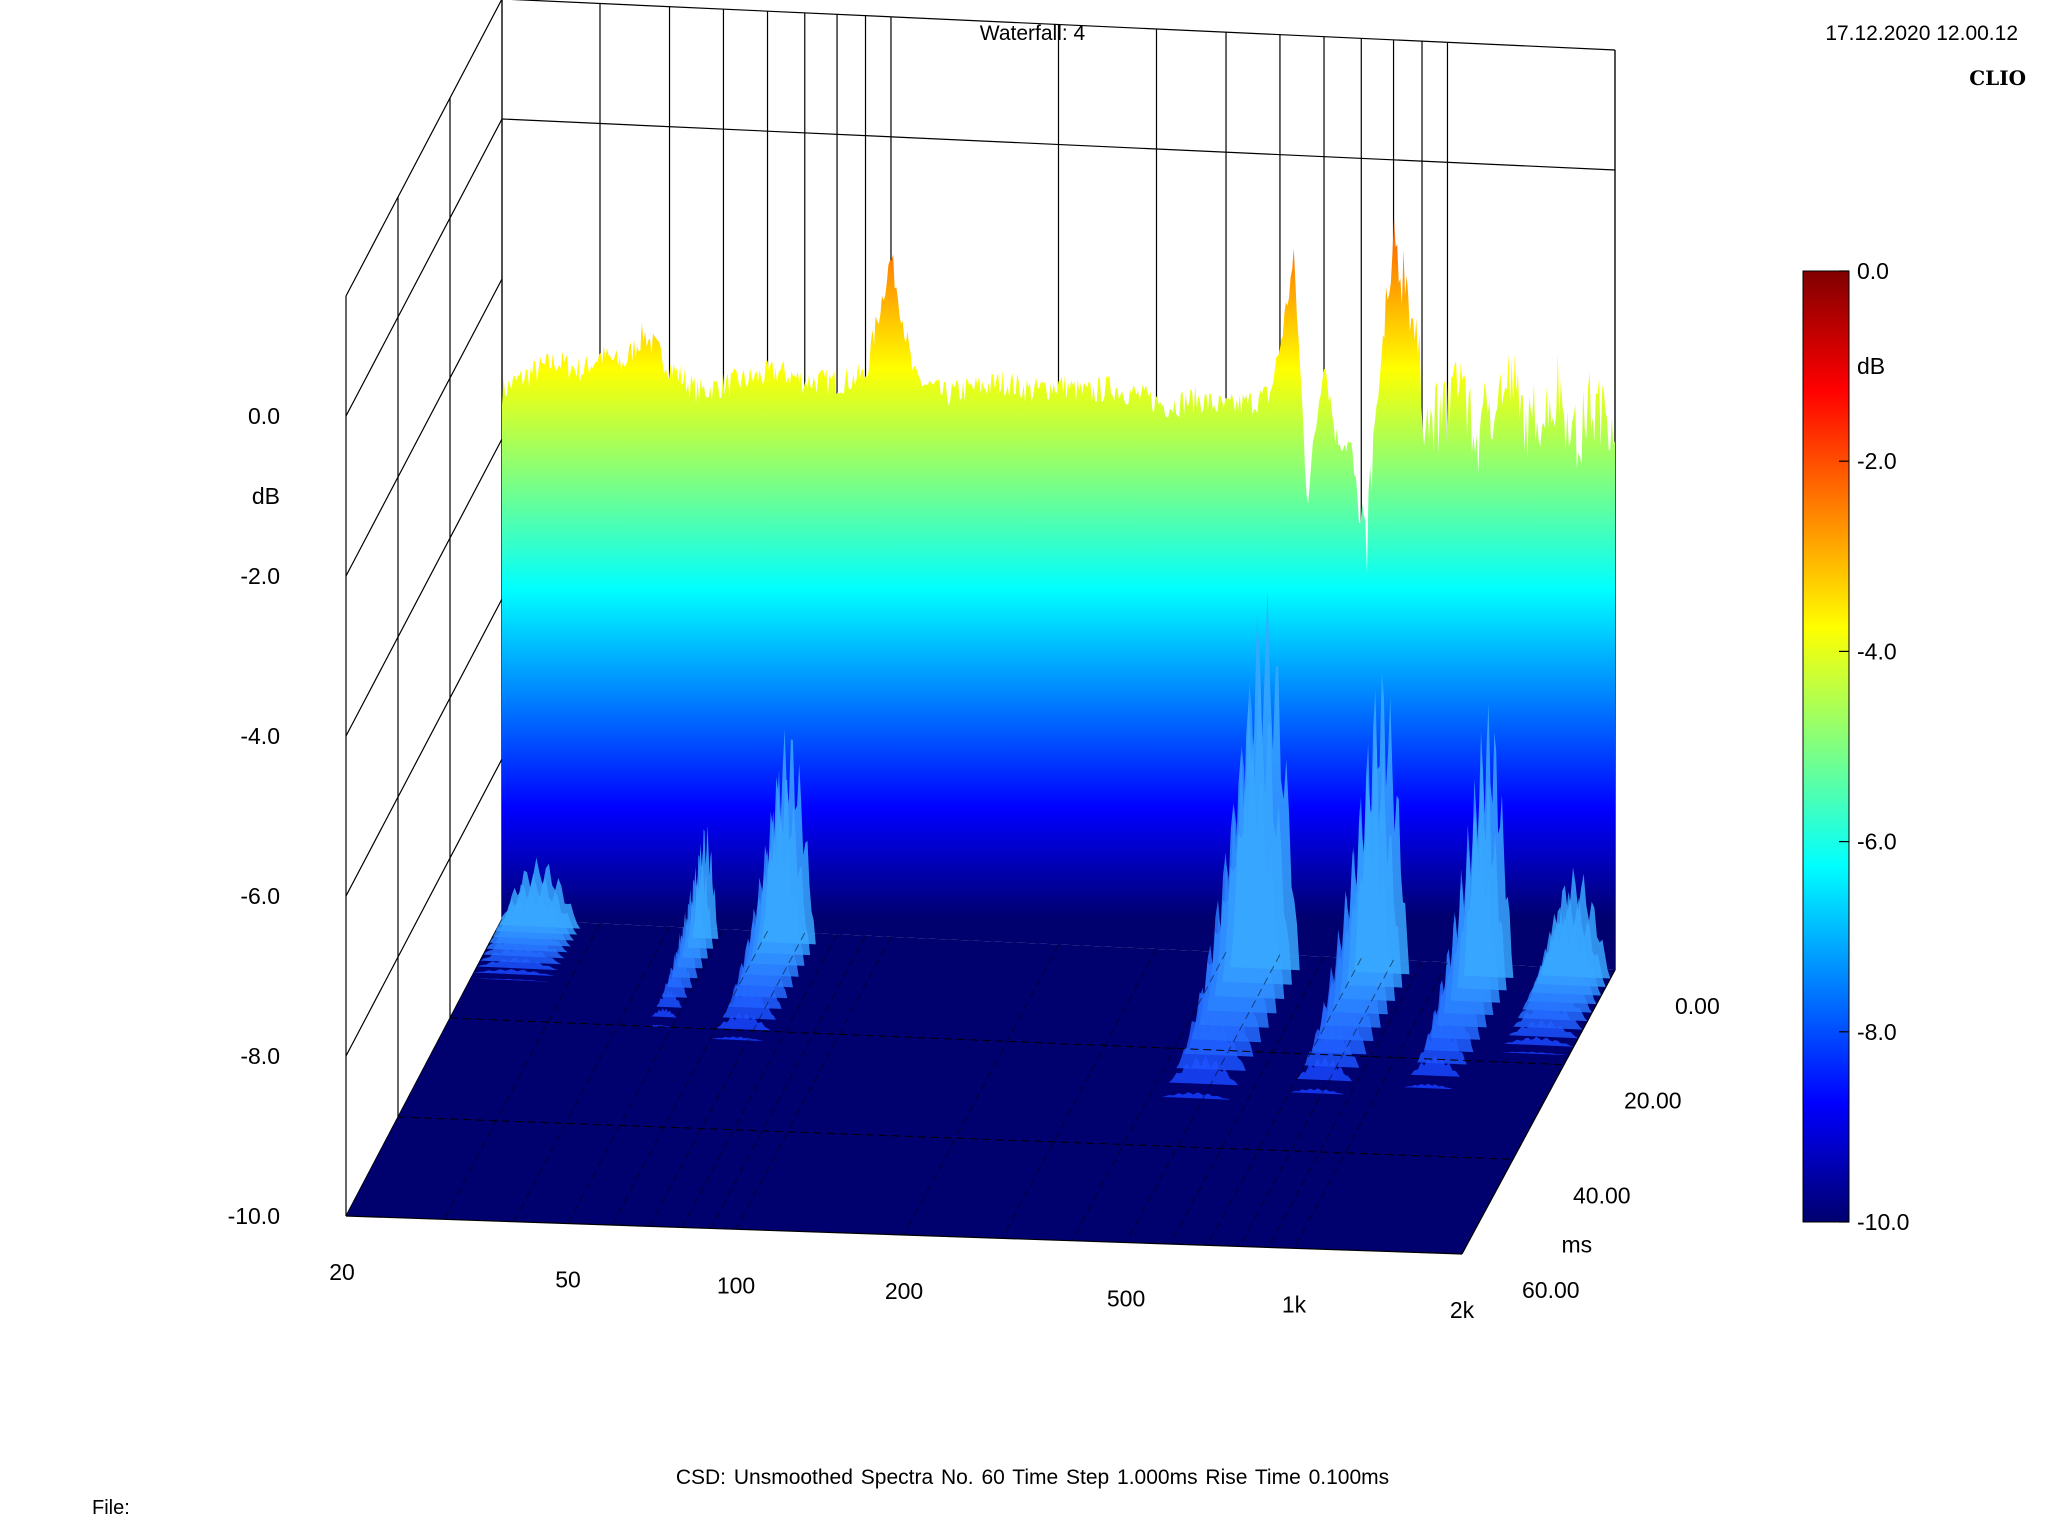 The image size is (2048, 1536). What do you see at coordinates (424, 148) in the screenshot?
I see `left-wall-top-edge` at bounding box center [424, 148].